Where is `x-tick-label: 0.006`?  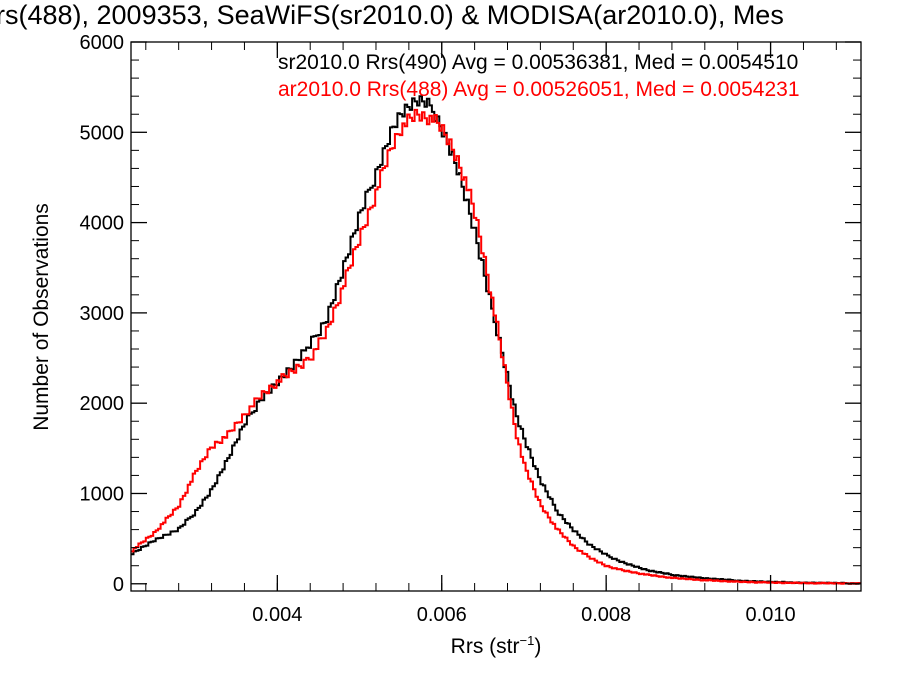 x-tick-label: 0.006 is located at coordinates (442, 615).